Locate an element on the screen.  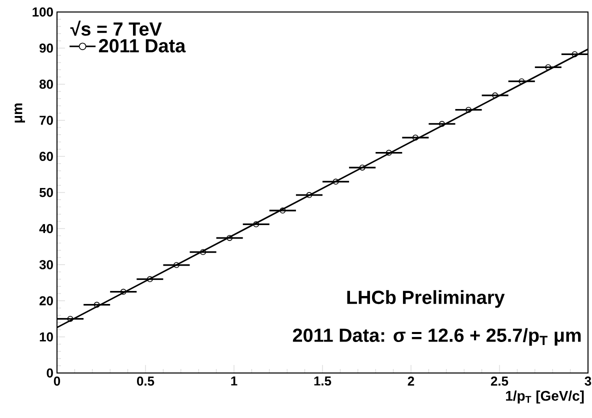
x-tick-label: 0.5 is located at coordinates (145, 381).